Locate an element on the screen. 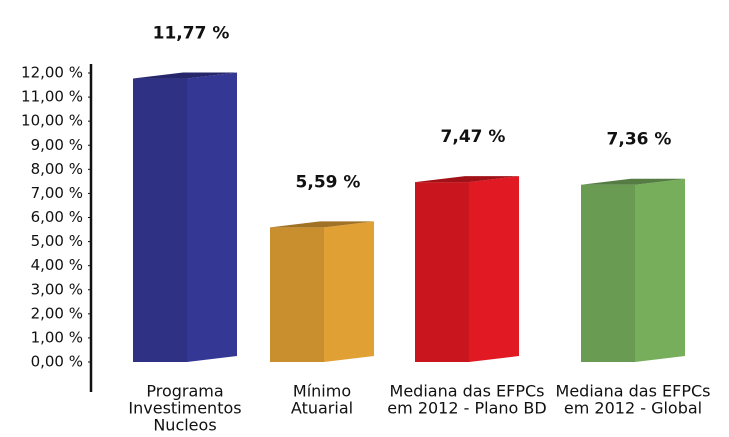 This screenshot has height=437, width=729. x-tick-label: Atuarial is located at coordinates (322, 408).